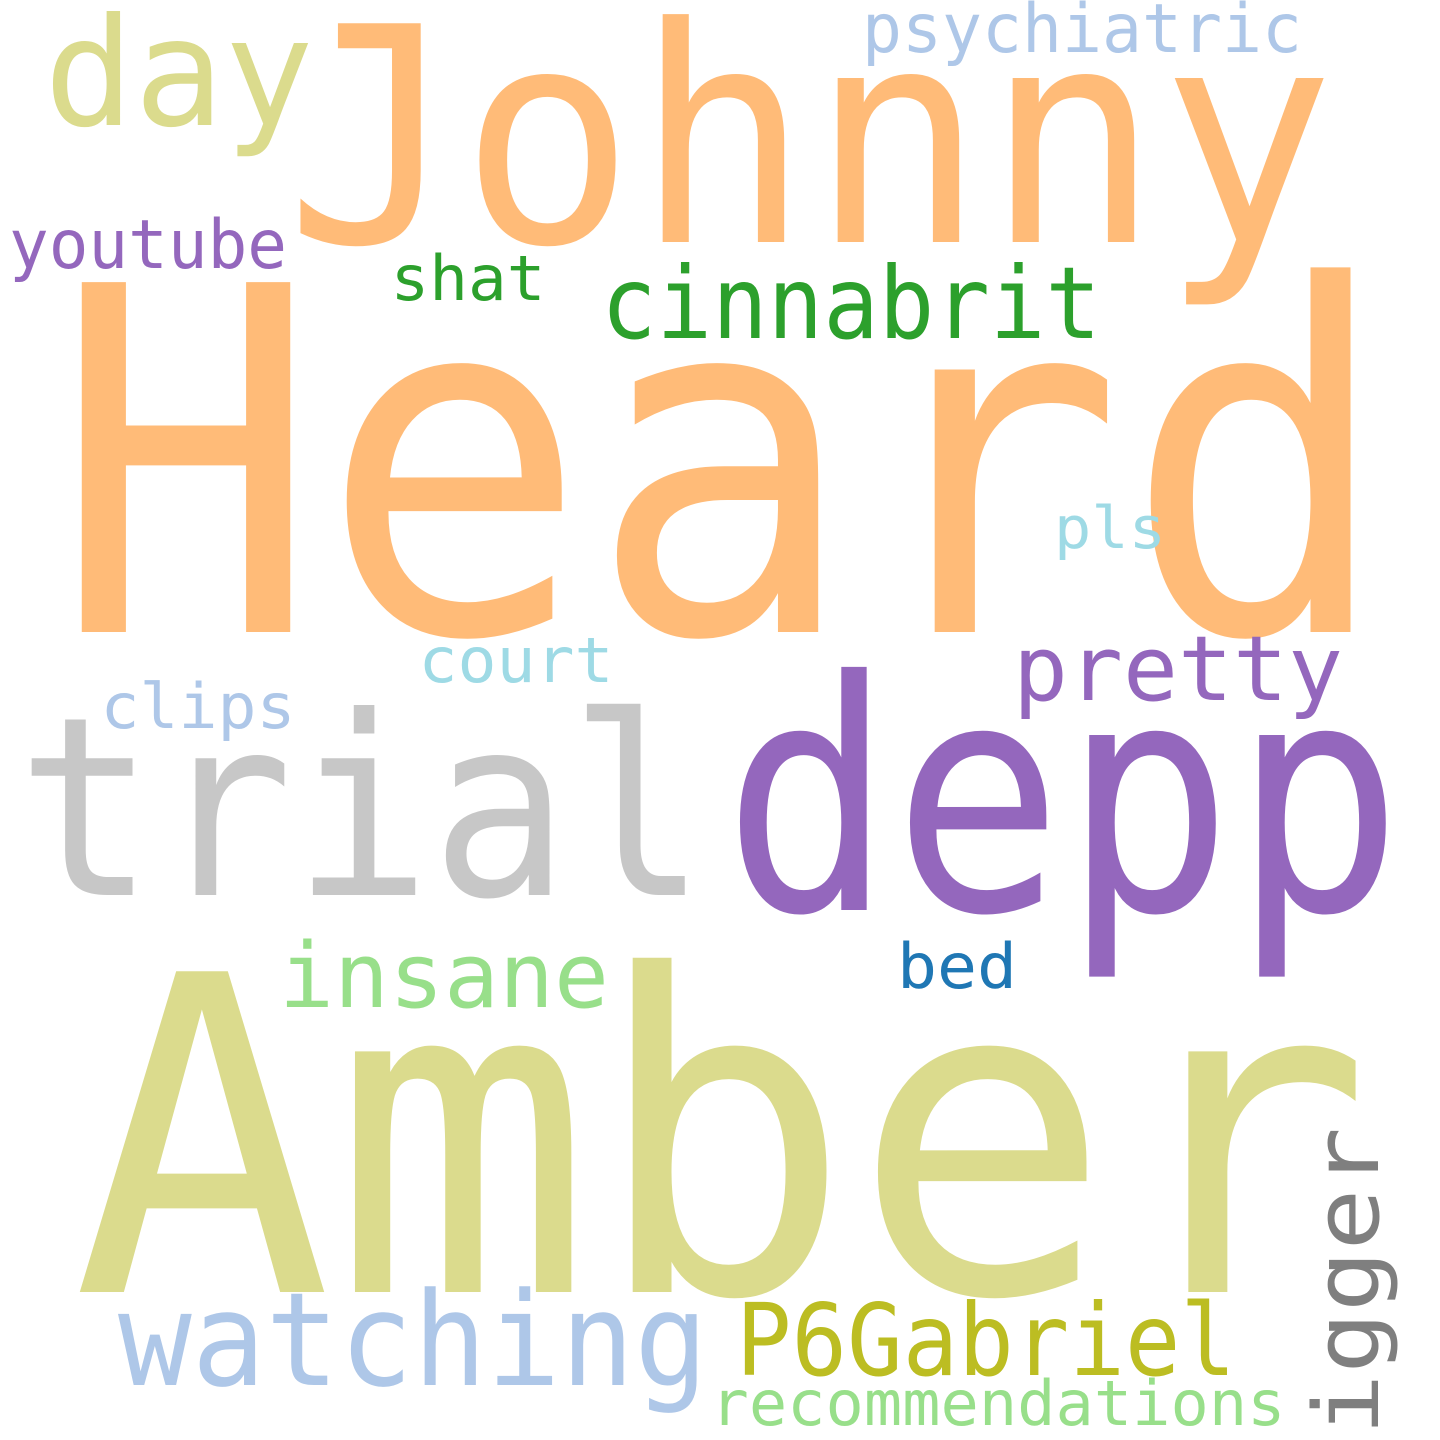  What do you see at coordinates (516, 660) in the screenshot?
I see `word-court: court` at bounding box center [516, 660].